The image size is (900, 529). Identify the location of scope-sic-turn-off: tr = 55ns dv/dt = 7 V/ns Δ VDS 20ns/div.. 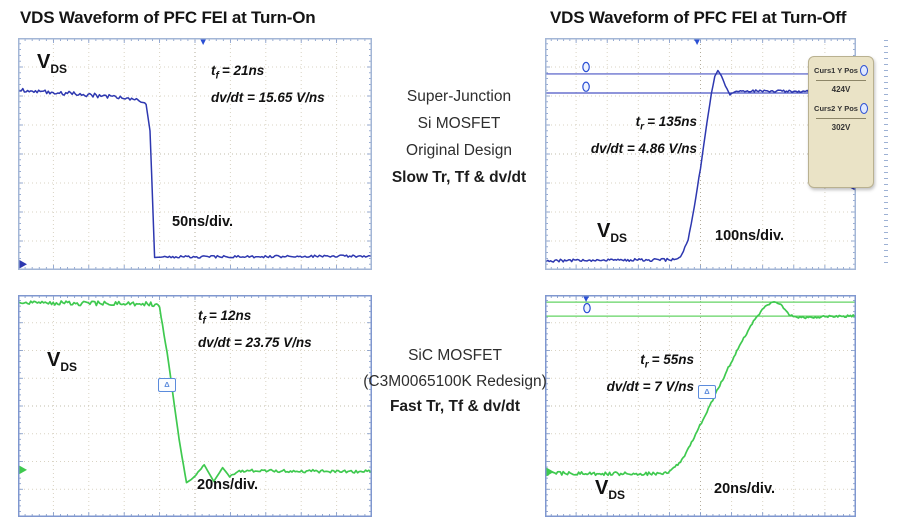
(700, 406).